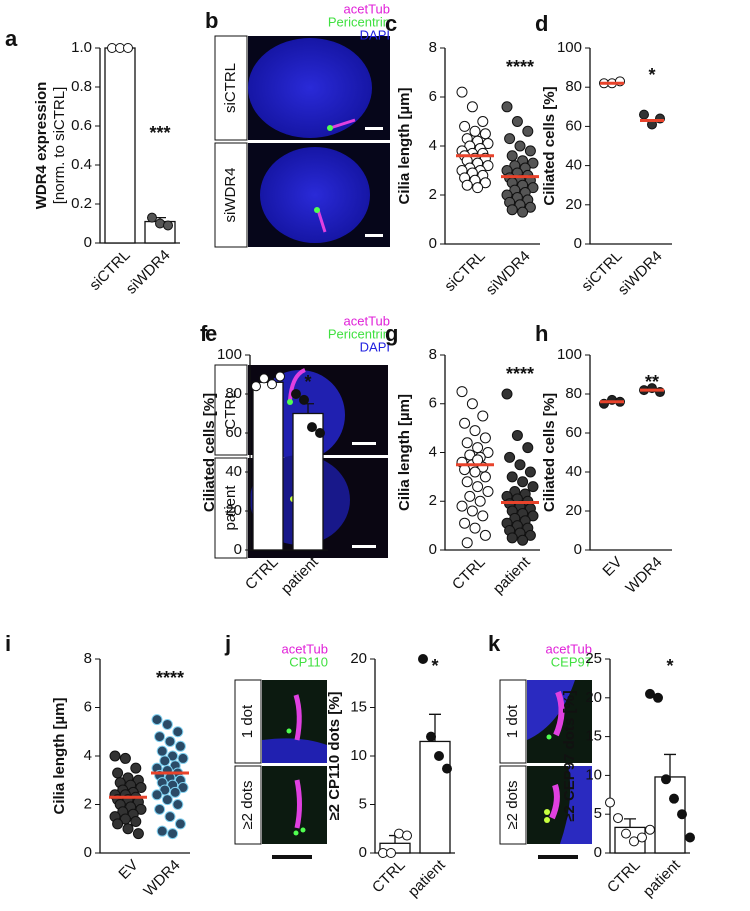 The image size is (750, 911). I want to click on panel-letter: h, so click(541, 333).